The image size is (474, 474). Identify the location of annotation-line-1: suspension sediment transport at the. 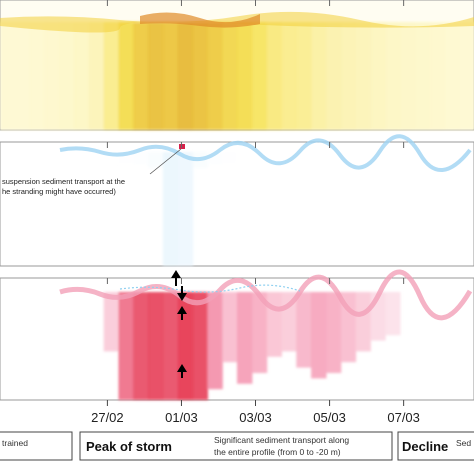
(63, 181).